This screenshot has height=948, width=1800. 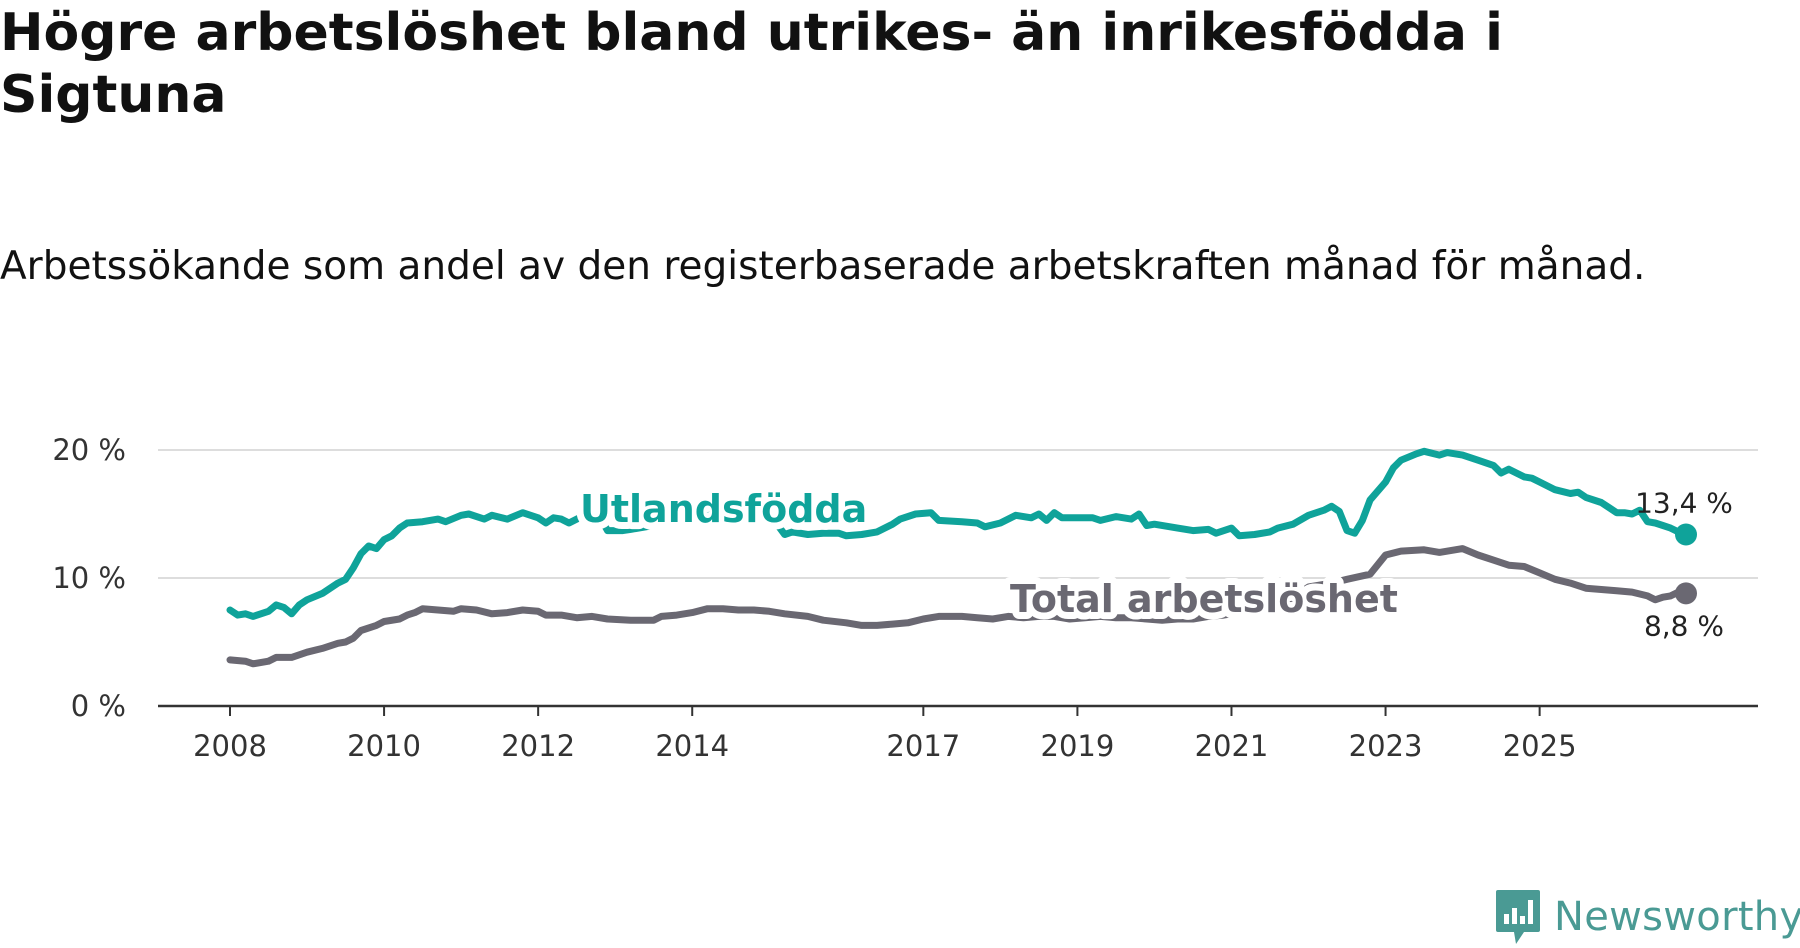 What do you see at coordinates (1518, 917) in the screenshot?
I see `newsworthy-logo-icon` at bounding box center [1518, 917].